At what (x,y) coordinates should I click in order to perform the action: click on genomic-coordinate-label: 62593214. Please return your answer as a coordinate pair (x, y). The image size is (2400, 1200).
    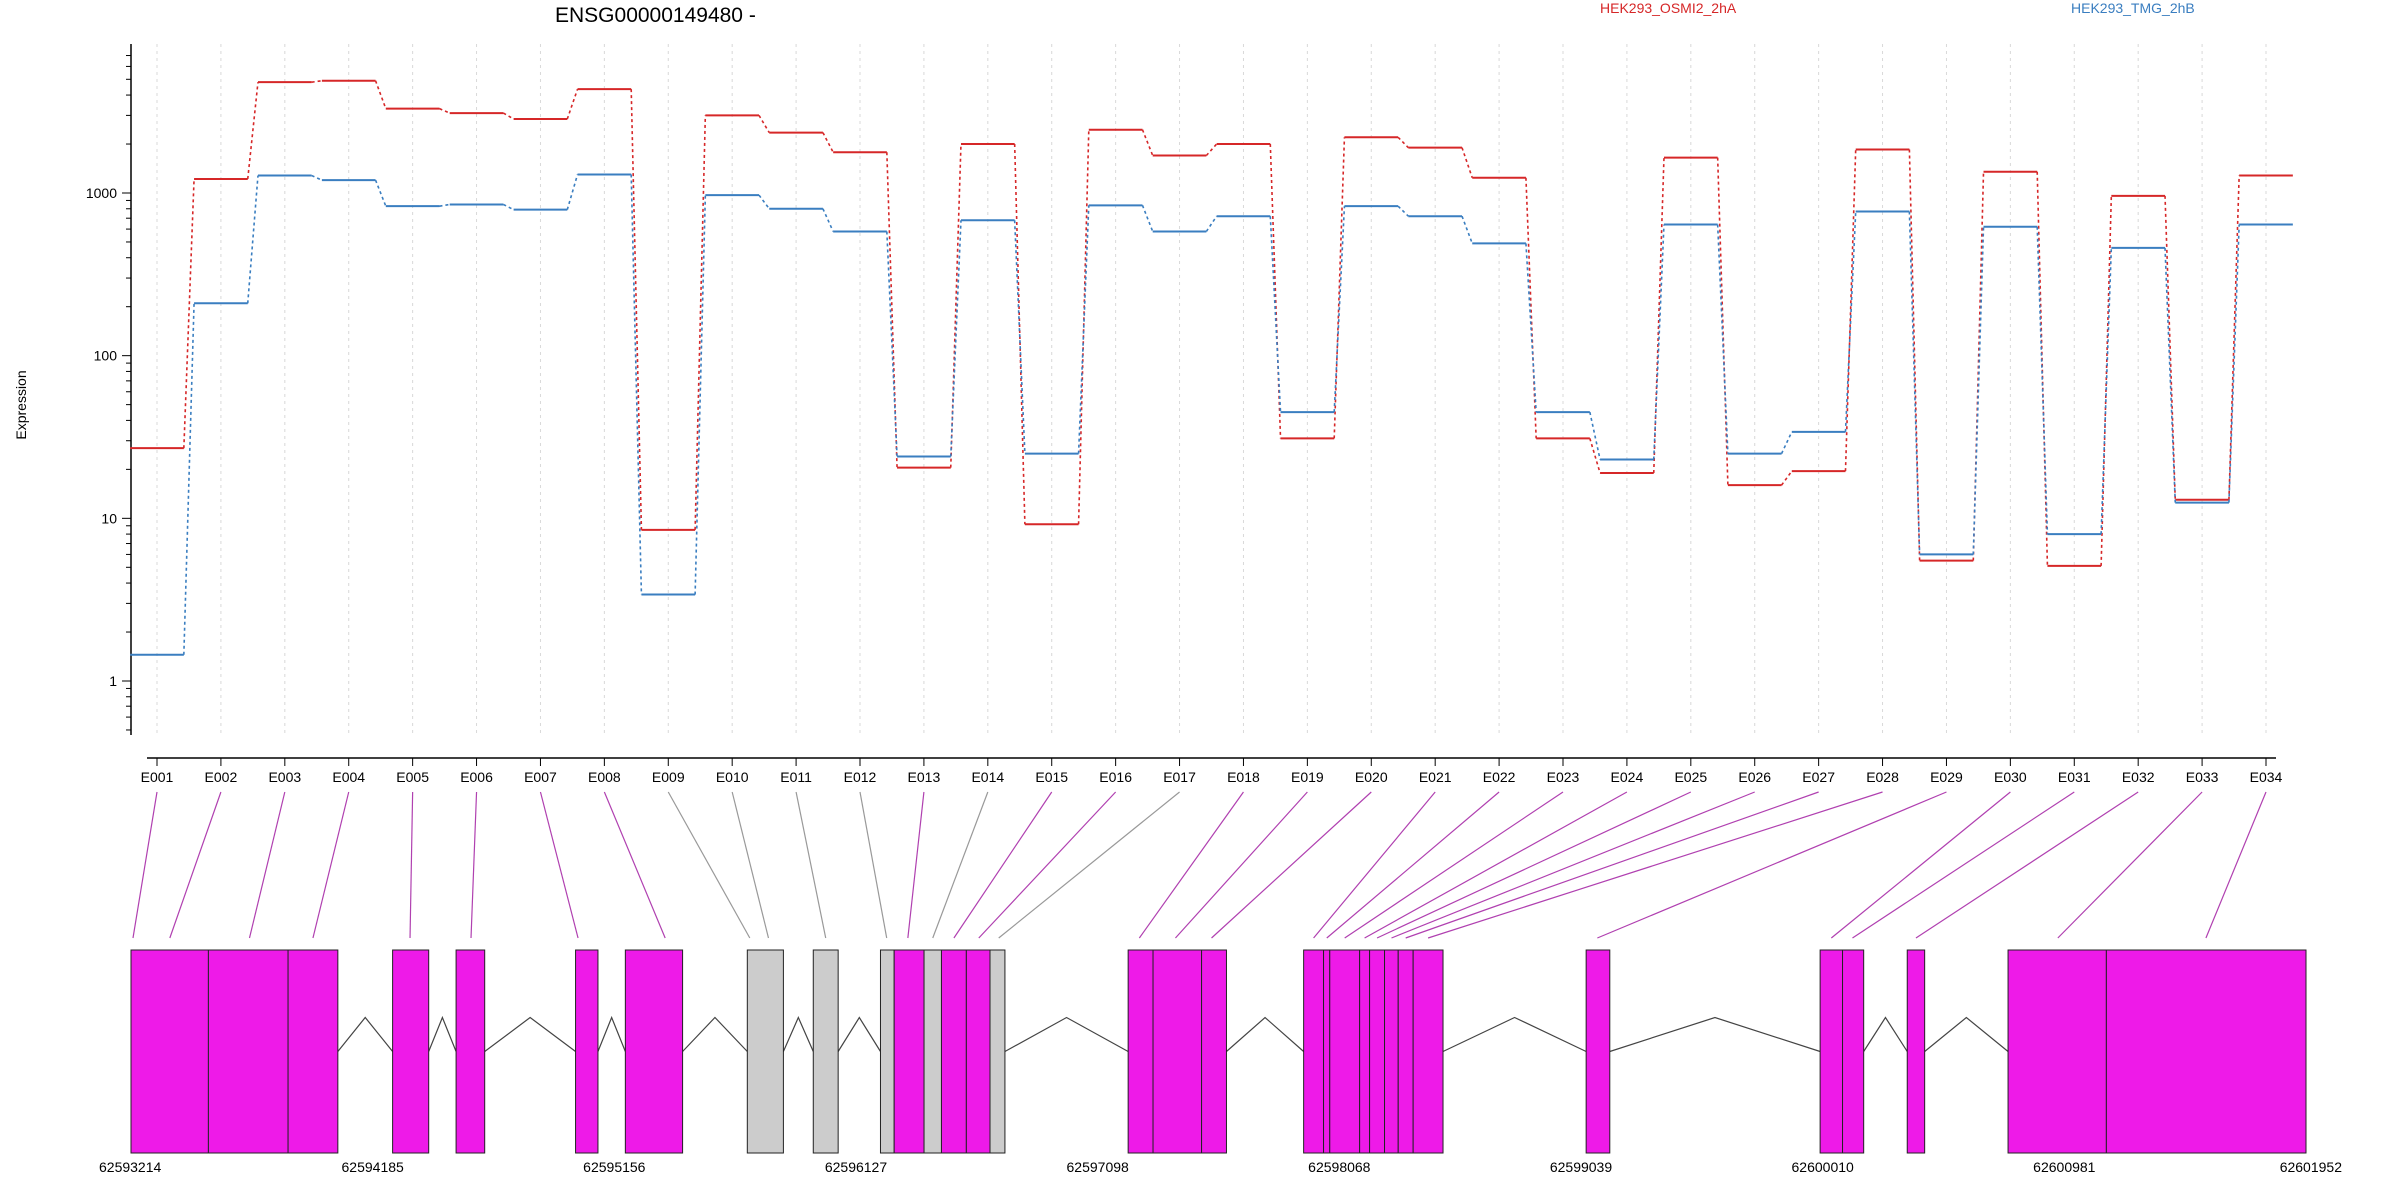
    Looking at the image, I should click on (130, 1167).